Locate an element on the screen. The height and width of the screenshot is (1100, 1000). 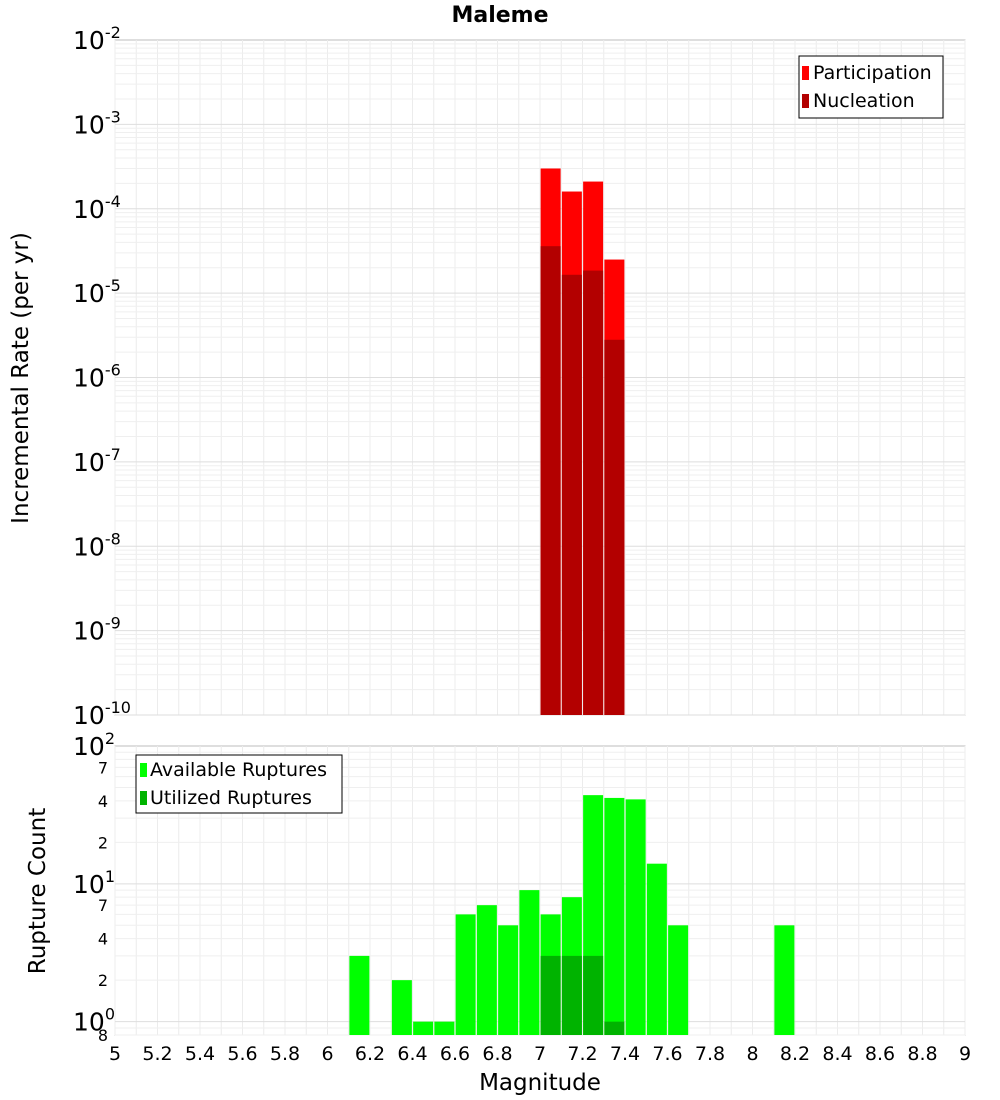
top-y-ticks: 10⁻² 10⁻³ 10⁻⁴ 10⁻⁵ 10⁻⁶ 10⁻⁷ 10⁻⁸ 10⁻⁹ 10⁻¹⁰ is located at coordinates (102, 376).